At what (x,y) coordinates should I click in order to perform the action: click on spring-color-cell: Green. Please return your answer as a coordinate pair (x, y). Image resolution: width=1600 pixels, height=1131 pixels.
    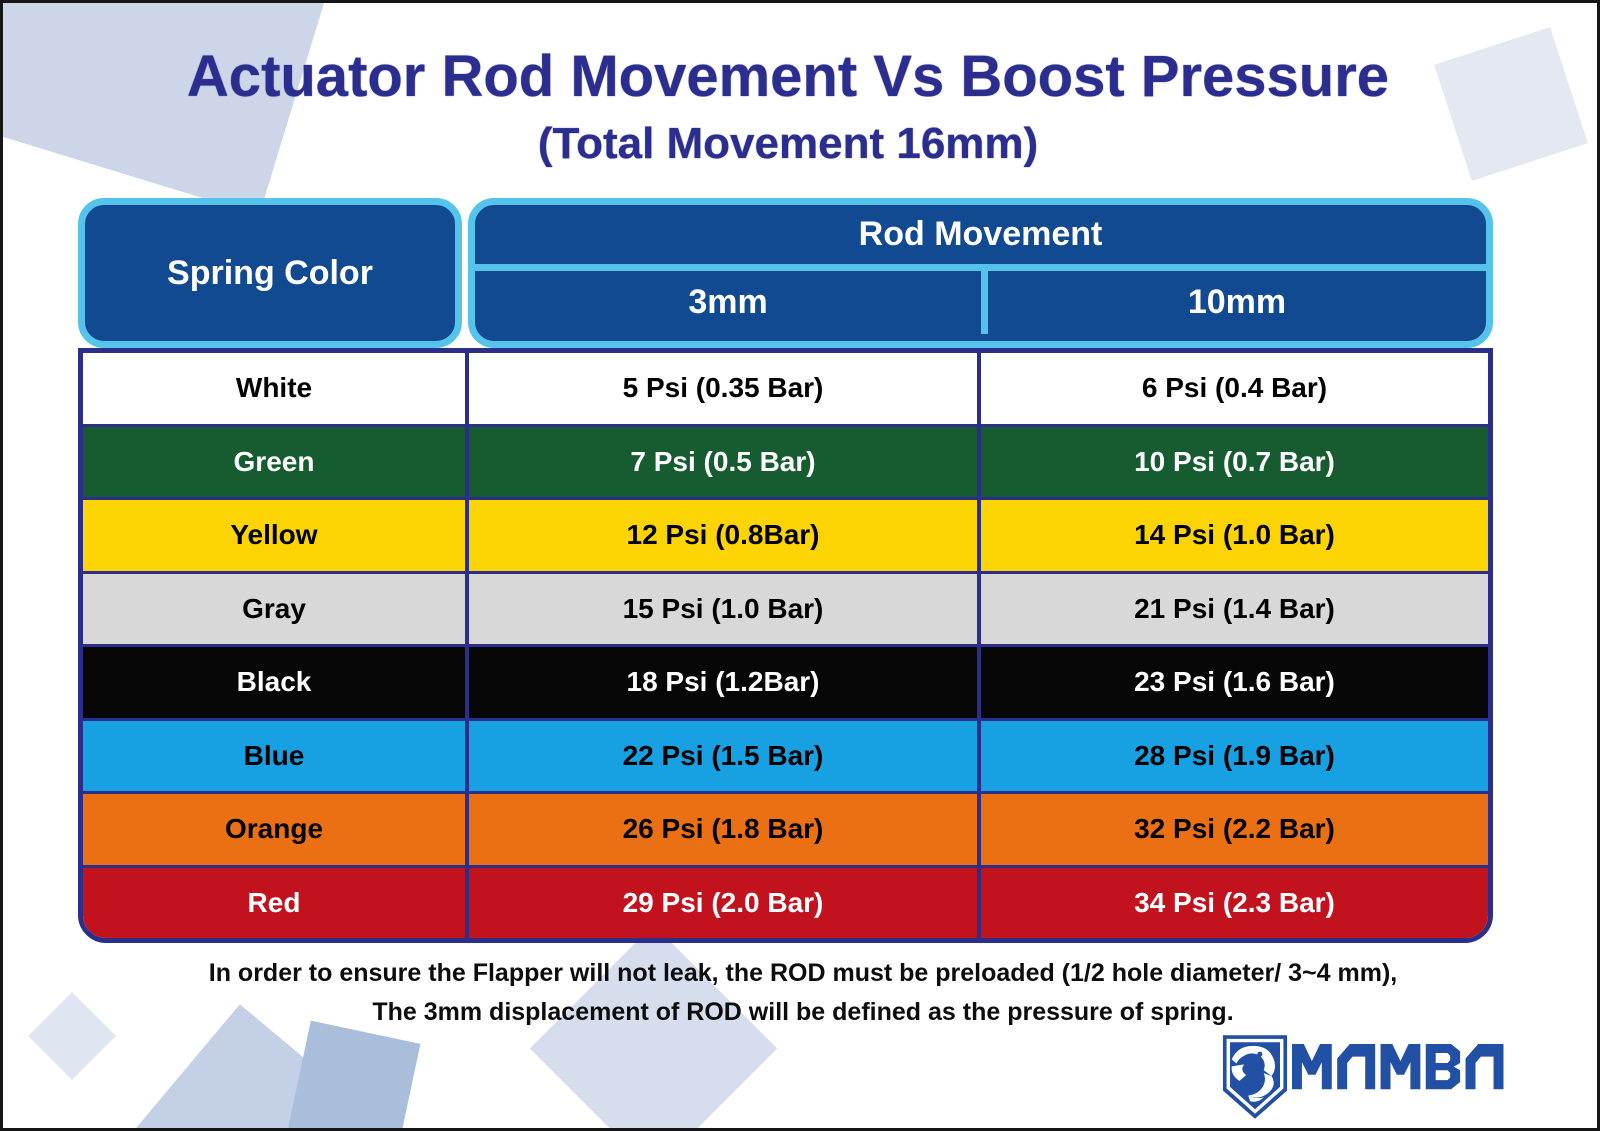
    Looking at the image, I should click on (274, 461).